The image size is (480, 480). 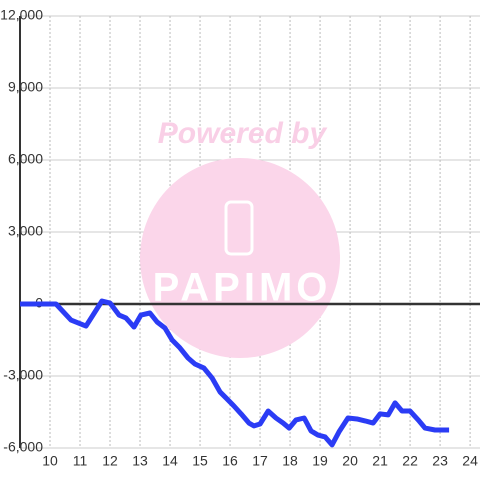 What do you see at coordinates (230, 461) in the screenshot?
I see `x-tick-label: 16` at bounding box center [230, 461].